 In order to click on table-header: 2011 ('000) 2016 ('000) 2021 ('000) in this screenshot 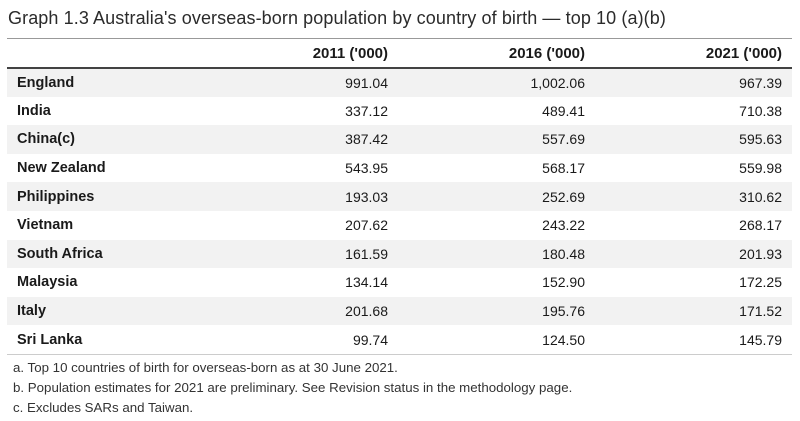, I will do `click(399, 54)`.